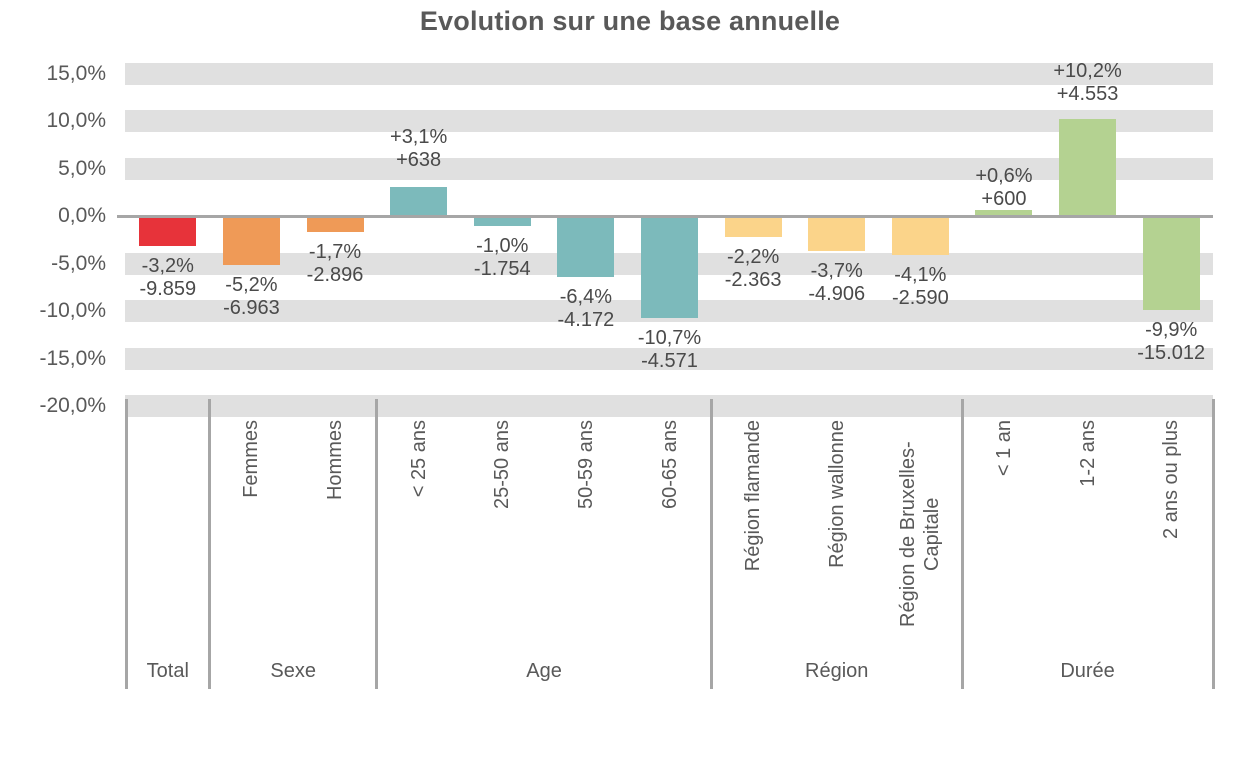 The width and height of the screenshot is (1243, 777). Describe the element at coordinates (669, 267) in the screenshot. I see `bar-60-65-ans` at that location.